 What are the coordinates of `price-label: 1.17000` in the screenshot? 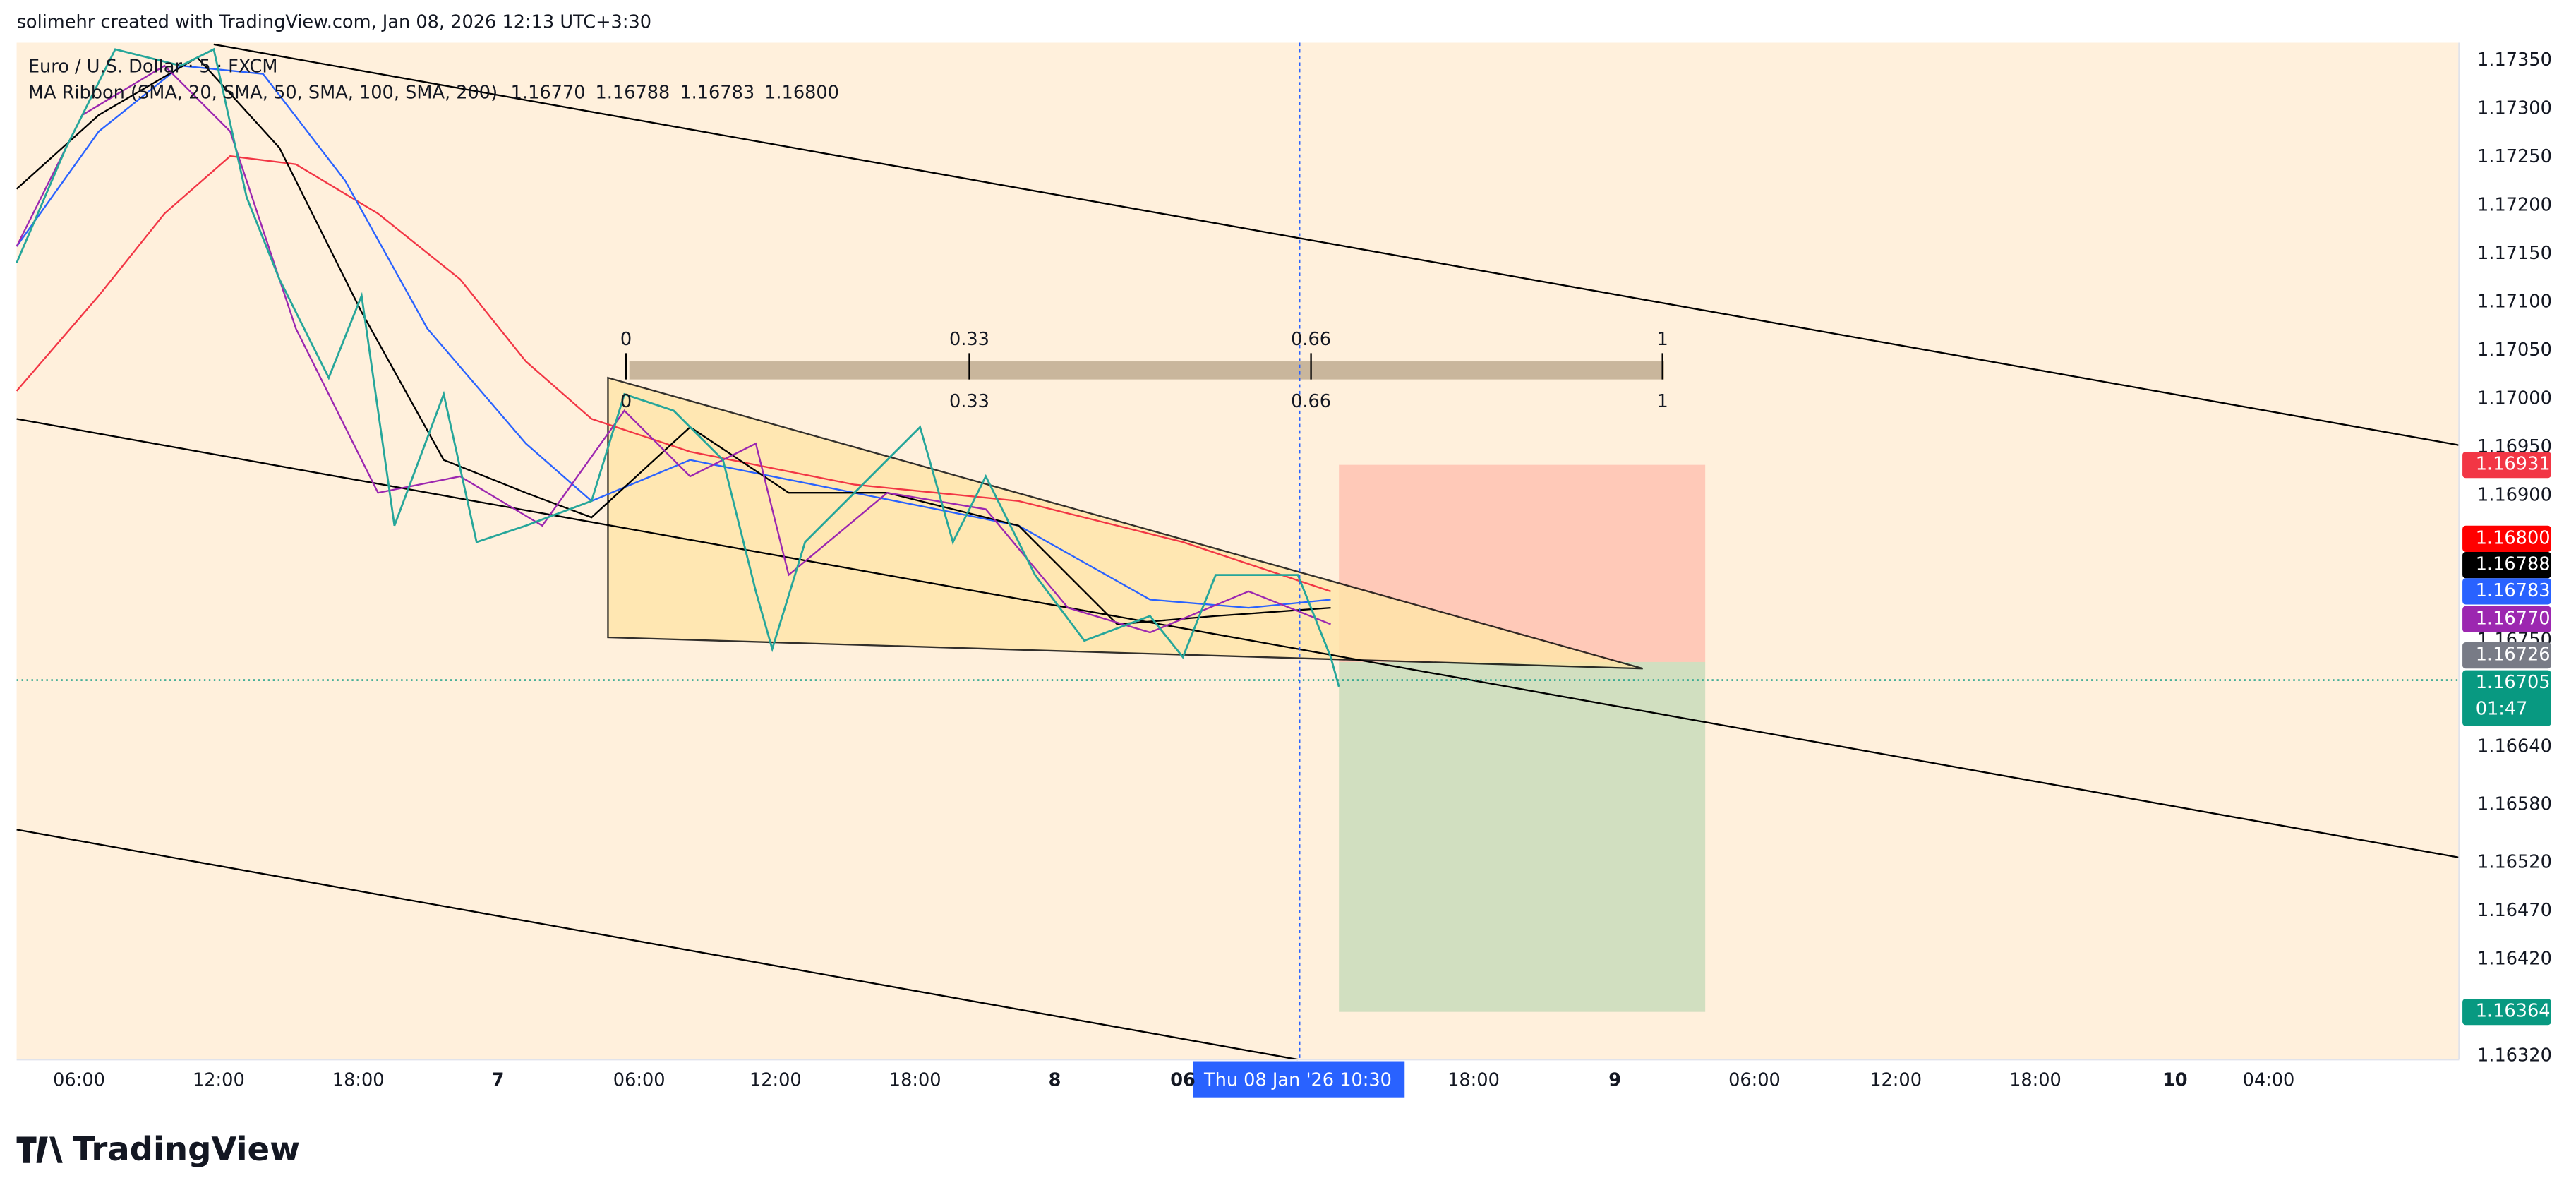 It's located at (2514, 398).